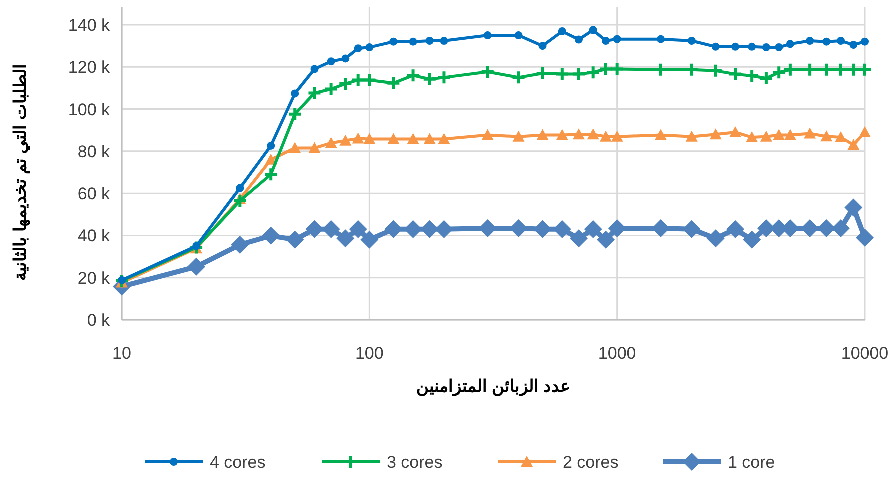 Image resolution: width=896 pixels, height=477 pixels. Describe the element at coordinates (21, 172) in the screenshot. I see `y-axis-title: الطلبات التي تم تخديمها بالثانية` at that location.